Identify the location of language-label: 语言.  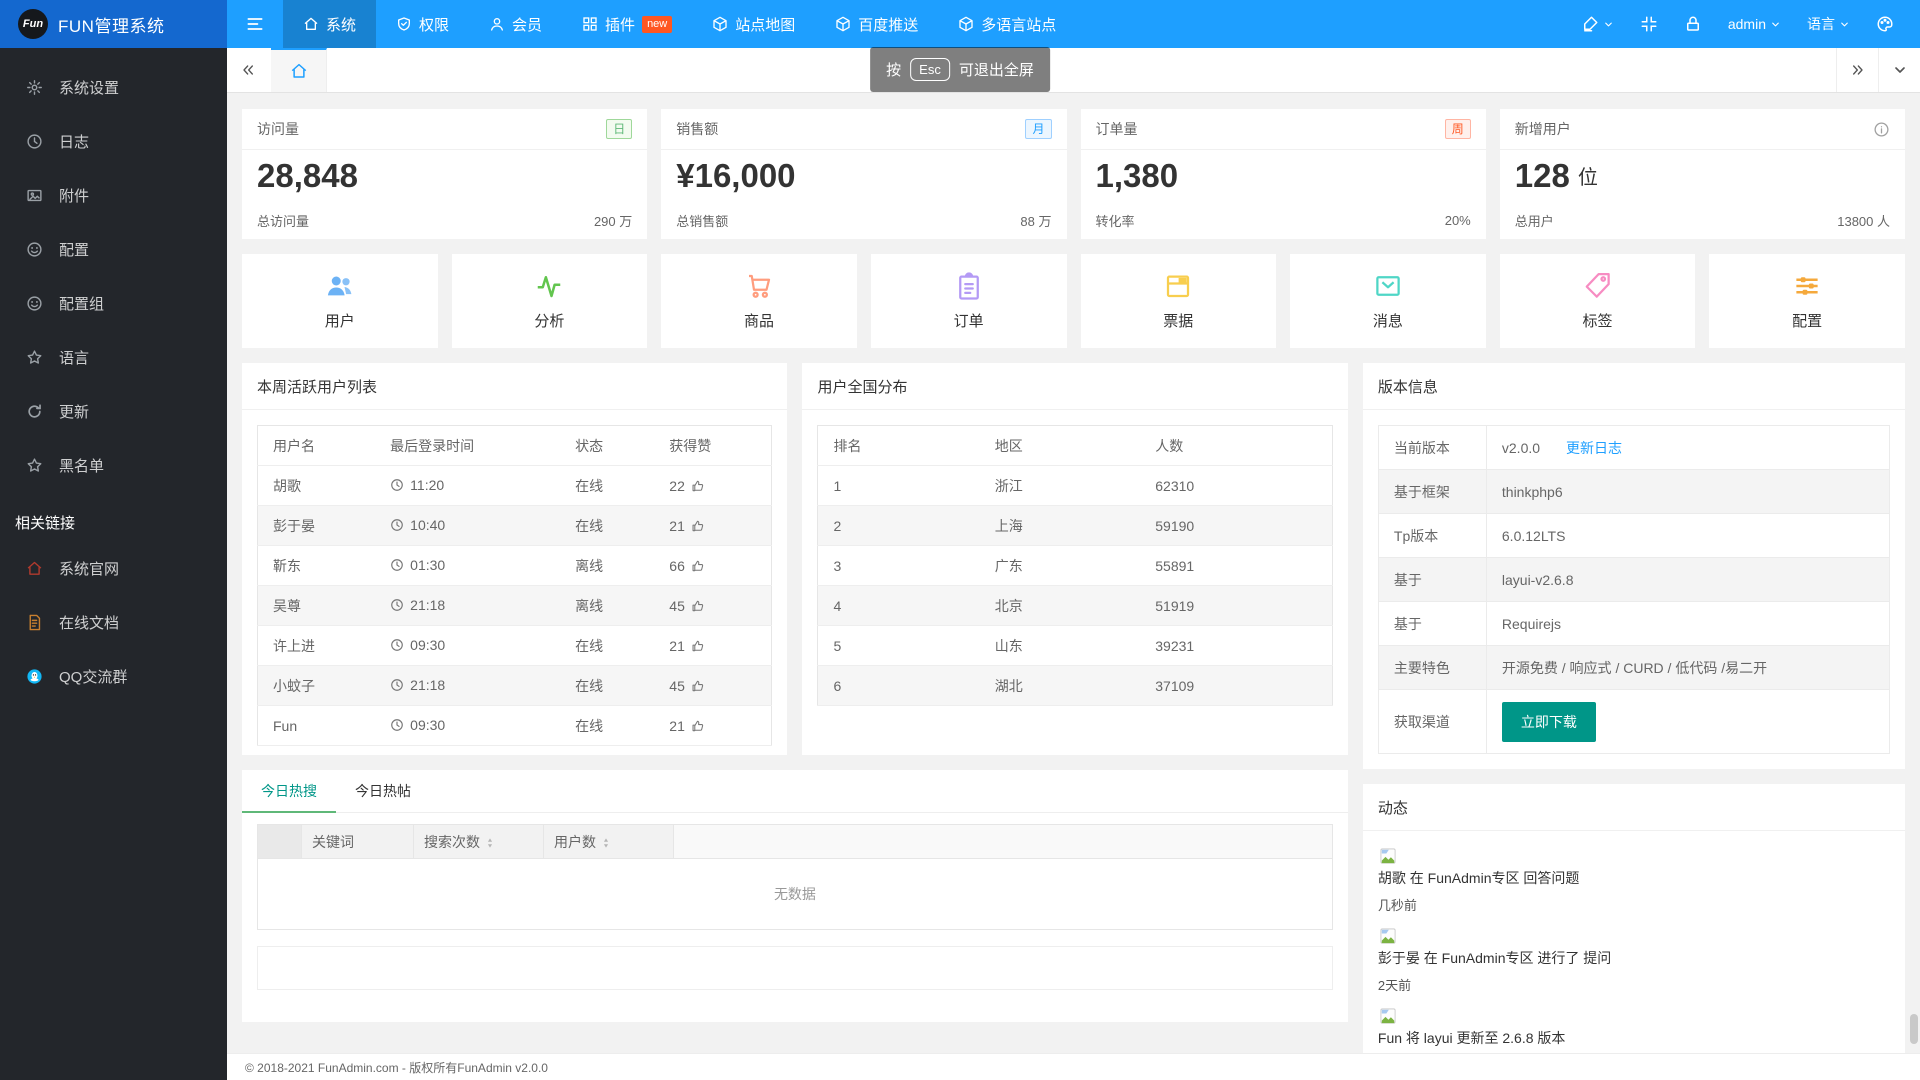
(1821, 24).